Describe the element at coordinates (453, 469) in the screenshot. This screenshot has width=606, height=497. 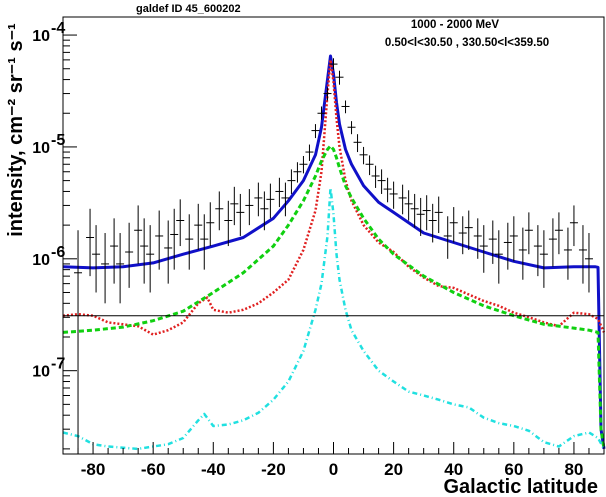
I see `x-tick-label: 40` at that location.